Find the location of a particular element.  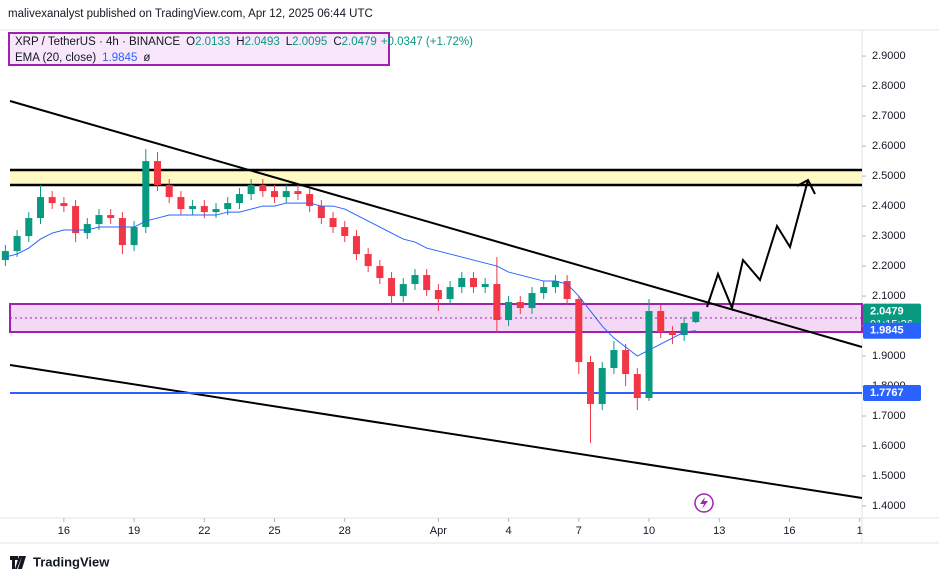

ema-price-label-box is located at coordinates (892, 330).